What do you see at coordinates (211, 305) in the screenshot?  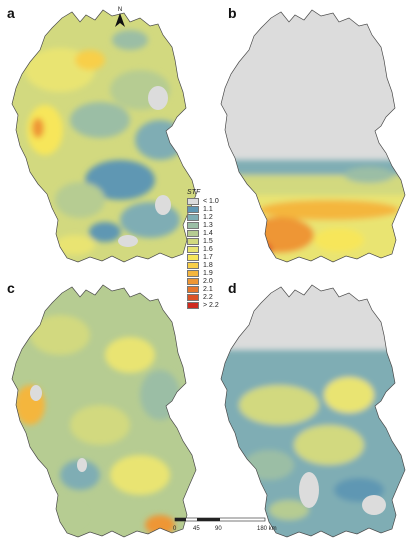 I see `legend-label: > 2.2` at bounding box center [211, 305].